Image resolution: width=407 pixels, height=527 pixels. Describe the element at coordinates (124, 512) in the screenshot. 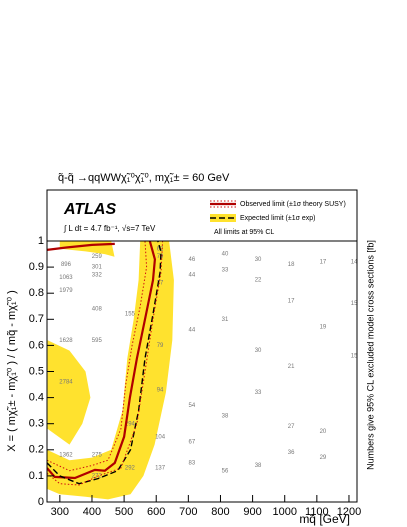

I see `x-tick-label: 500` at that location.